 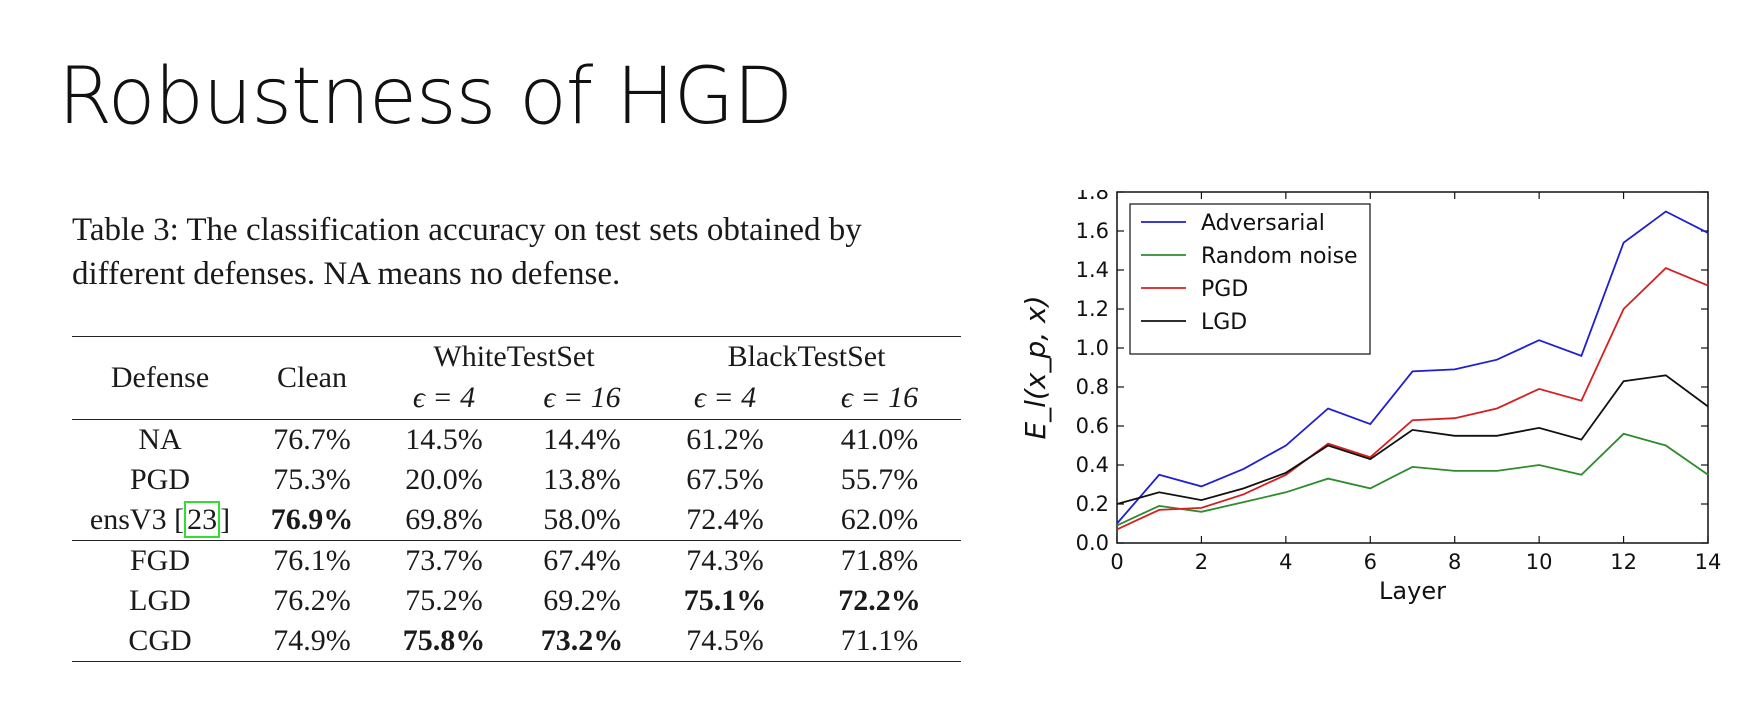 What do you see at coordinates (582, 397) in the screenshot?
I see `header-white-eps16: ϵ = 16` at bounding box center [582, 397].